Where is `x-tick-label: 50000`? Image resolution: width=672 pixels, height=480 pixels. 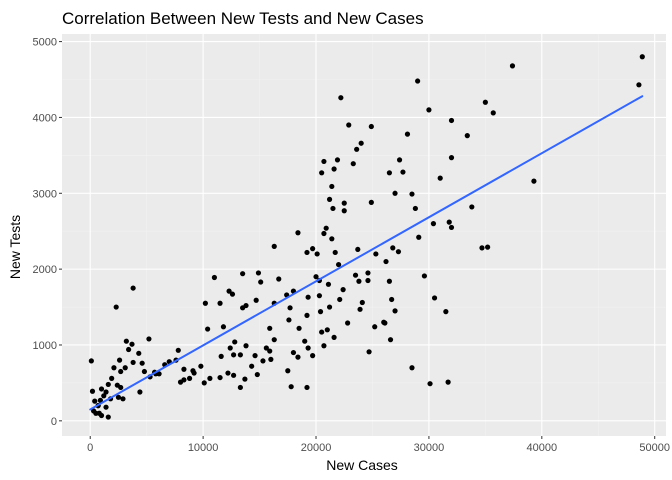
x-tick-label: 50000 is located at coordinates (654, 448).